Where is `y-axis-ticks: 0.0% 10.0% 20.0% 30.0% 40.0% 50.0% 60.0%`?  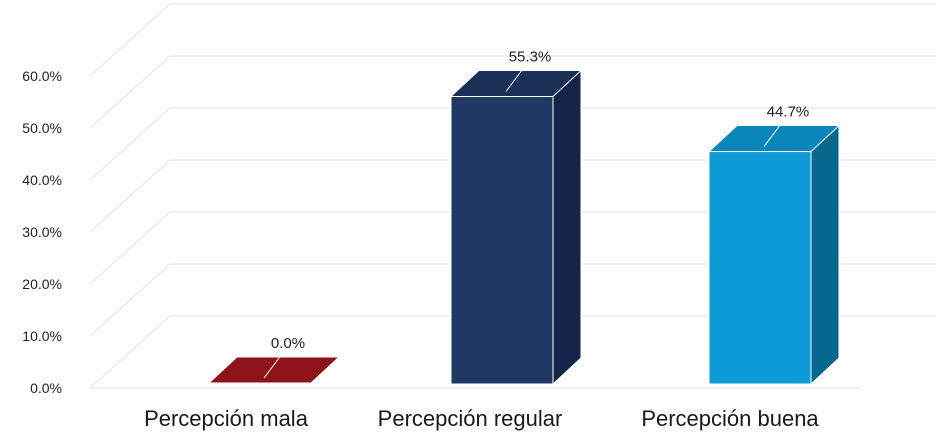
y-axis-ticks: 0.0% 10.0% 20.0% 30.0% 40.0% 50.0% 60.0% is located at coordinates (42, 232).